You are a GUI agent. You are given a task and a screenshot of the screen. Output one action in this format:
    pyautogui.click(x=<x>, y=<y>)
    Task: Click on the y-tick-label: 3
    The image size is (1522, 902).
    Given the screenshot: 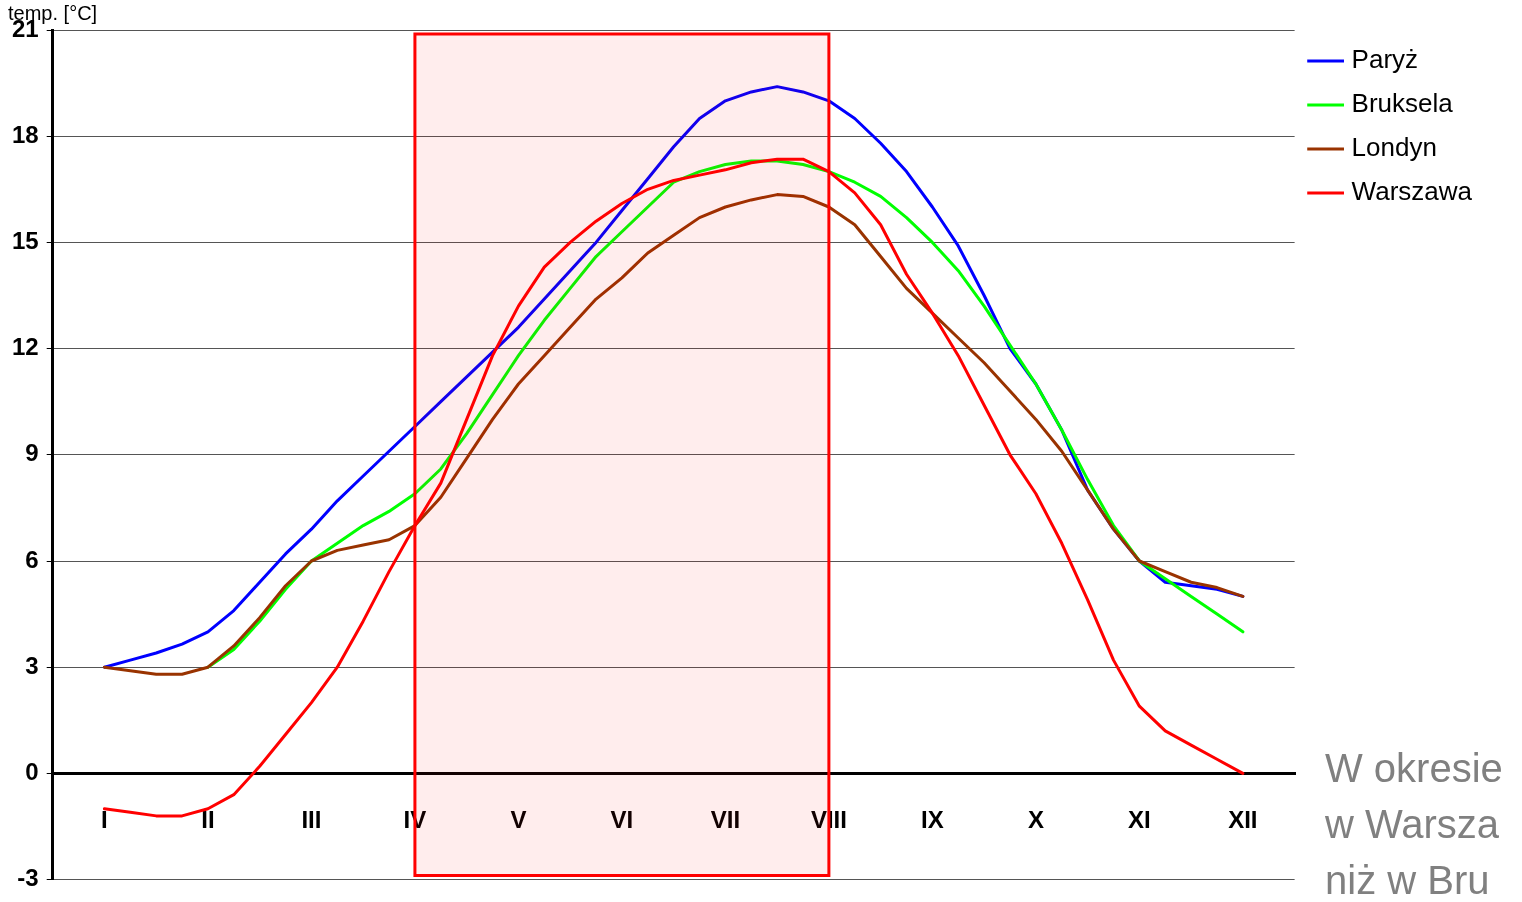 What is the action you would take?
    pyautogui.click(x=32, y=665)
    